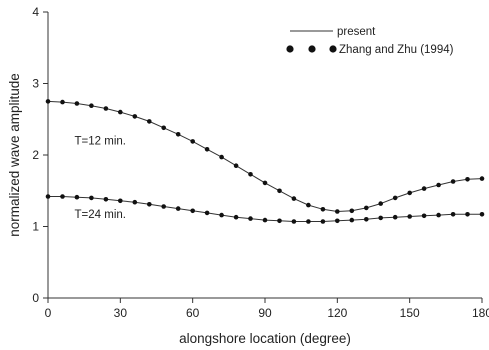  What do you see at coordinates (35, 12) in the screenshot?
I see `y-tick-label: 4` at bounding box center [35, 12].